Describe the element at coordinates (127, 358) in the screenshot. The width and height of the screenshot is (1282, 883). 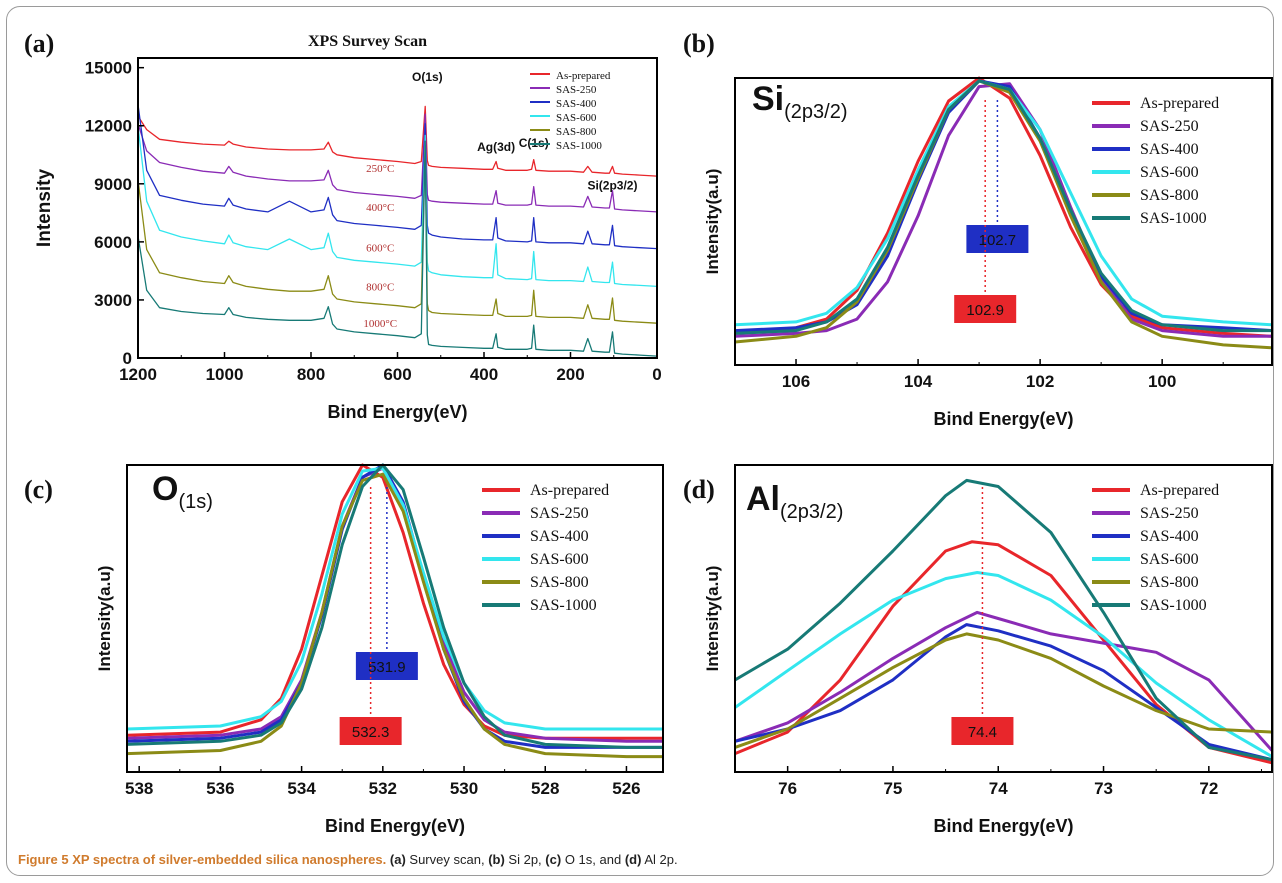
I see `y-tick-label-a-0: 0` at that location.